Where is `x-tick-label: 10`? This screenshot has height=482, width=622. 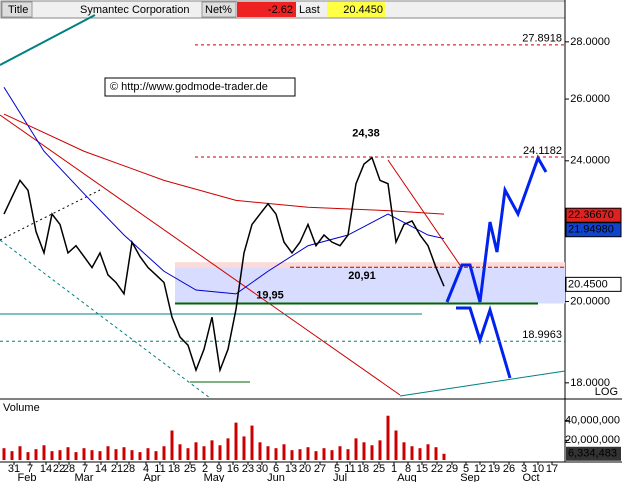
x-tick-label: 10 is located at coordinates (538, 469).